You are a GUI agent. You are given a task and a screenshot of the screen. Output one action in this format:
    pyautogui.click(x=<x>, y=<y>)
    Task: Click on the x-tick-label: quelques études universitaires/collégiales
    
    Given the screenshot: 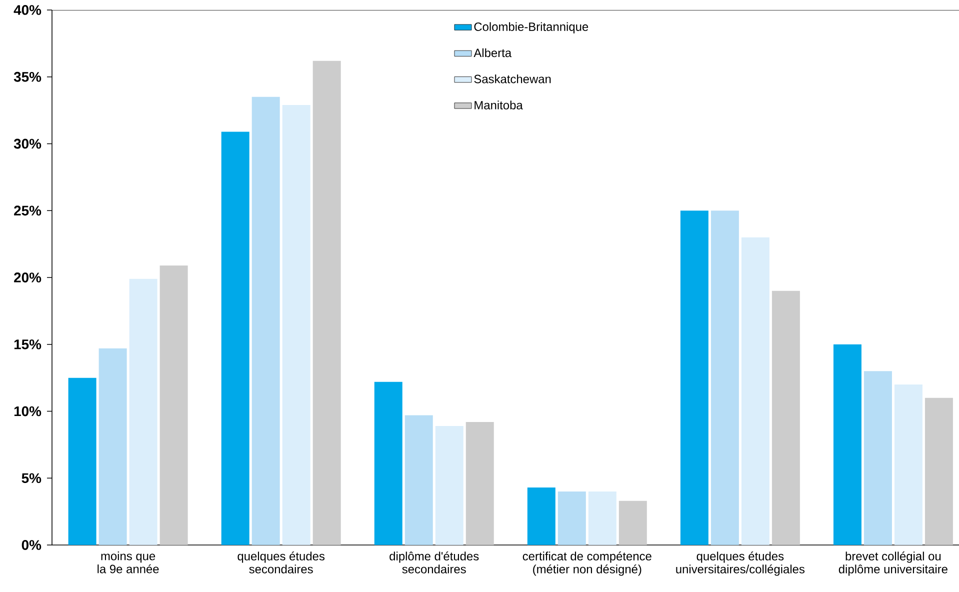 What is the action you would take?
    pyautogui.click(x=740, y=564)
    